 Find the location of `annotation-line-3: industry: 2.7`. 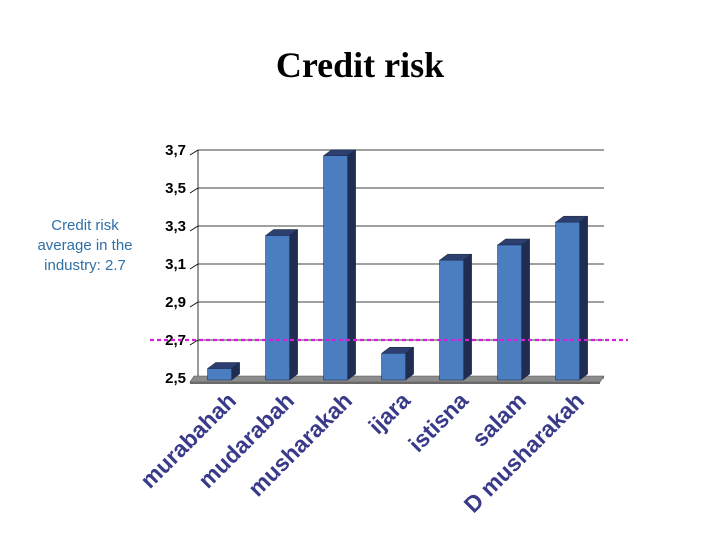

annotation-line-3: industry: 2.7 is located at coordinates (85, 265).